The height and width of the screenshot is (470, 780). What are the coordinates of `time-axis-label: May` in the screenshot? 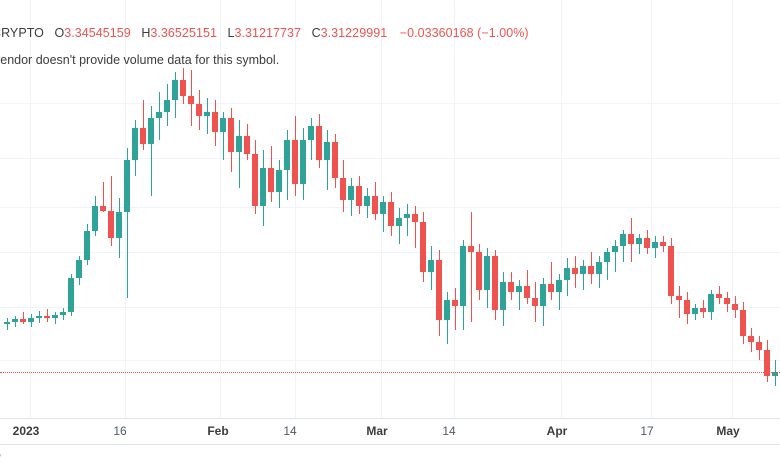 It's located at (728, 431).